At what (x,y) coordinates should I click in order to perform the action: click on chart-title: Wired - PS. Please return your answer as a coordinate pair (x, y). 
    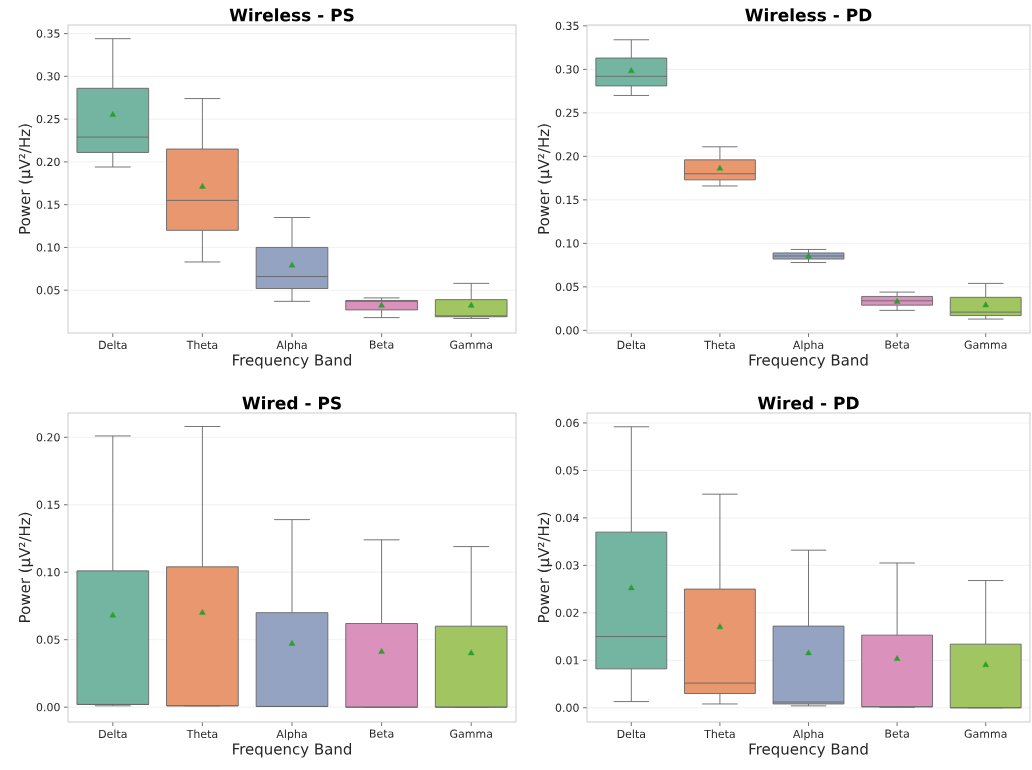
    Looking at the image, I should click on (291, 403).